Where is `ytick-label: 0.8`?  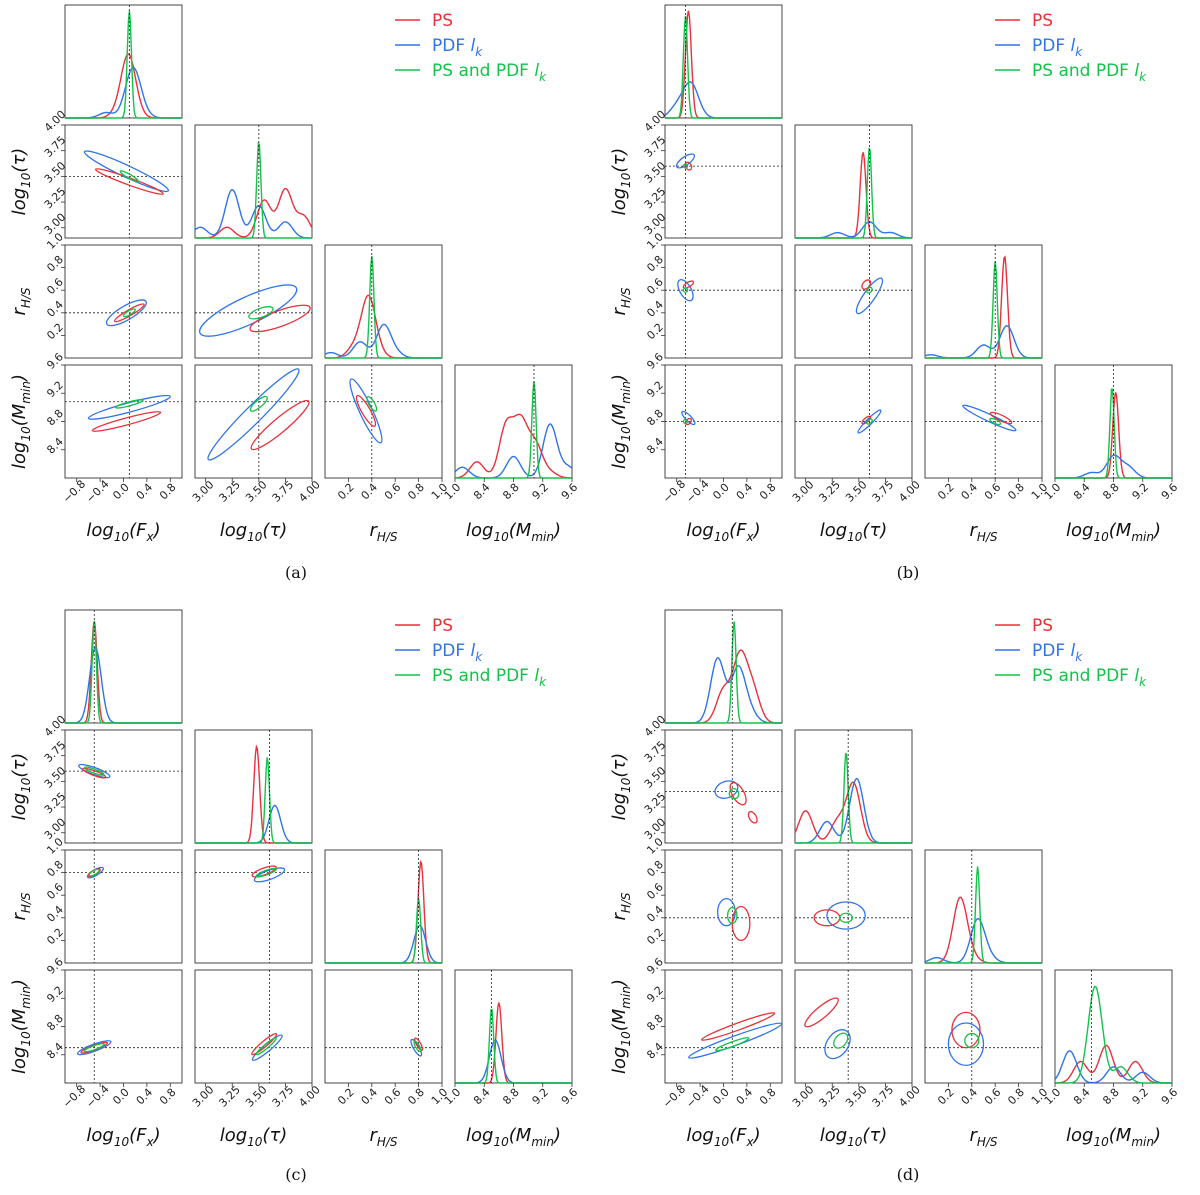 ytick-label: 0.8 is located at coordinates (655, 264).